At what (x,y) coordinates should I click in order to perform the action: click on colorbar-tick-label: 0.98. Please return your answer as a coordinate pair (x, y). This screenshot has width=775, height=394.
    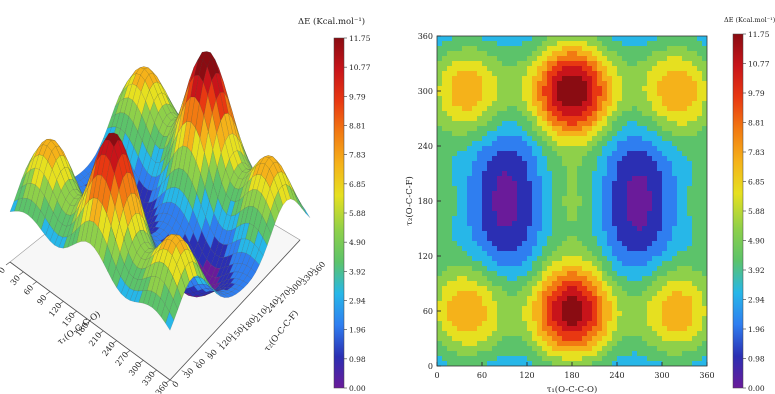
    Looking at the image, I should click on (357, 359).